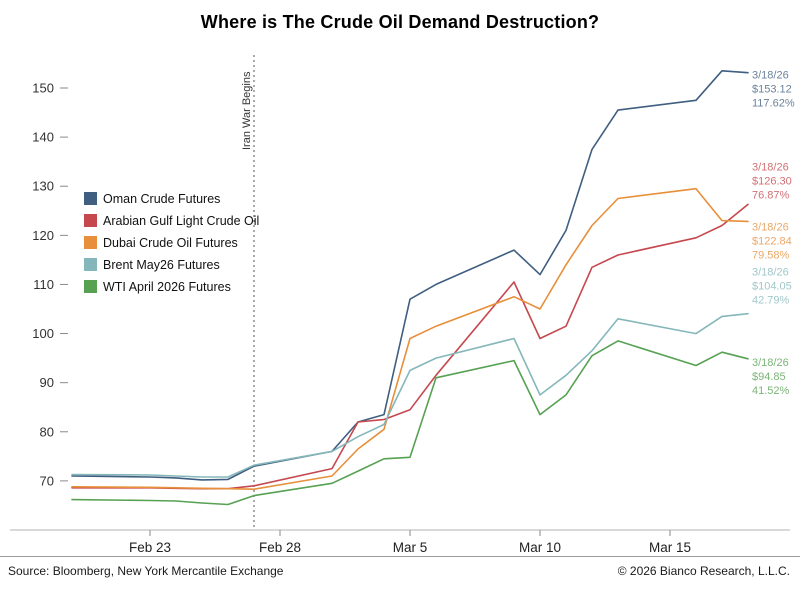 The width and height of the screenshot is (800, 600). What do you see at coordinates (280, 547) in the screenshot?
I see `x-axis-label: Feb 28` at bounding box center [280, 547].